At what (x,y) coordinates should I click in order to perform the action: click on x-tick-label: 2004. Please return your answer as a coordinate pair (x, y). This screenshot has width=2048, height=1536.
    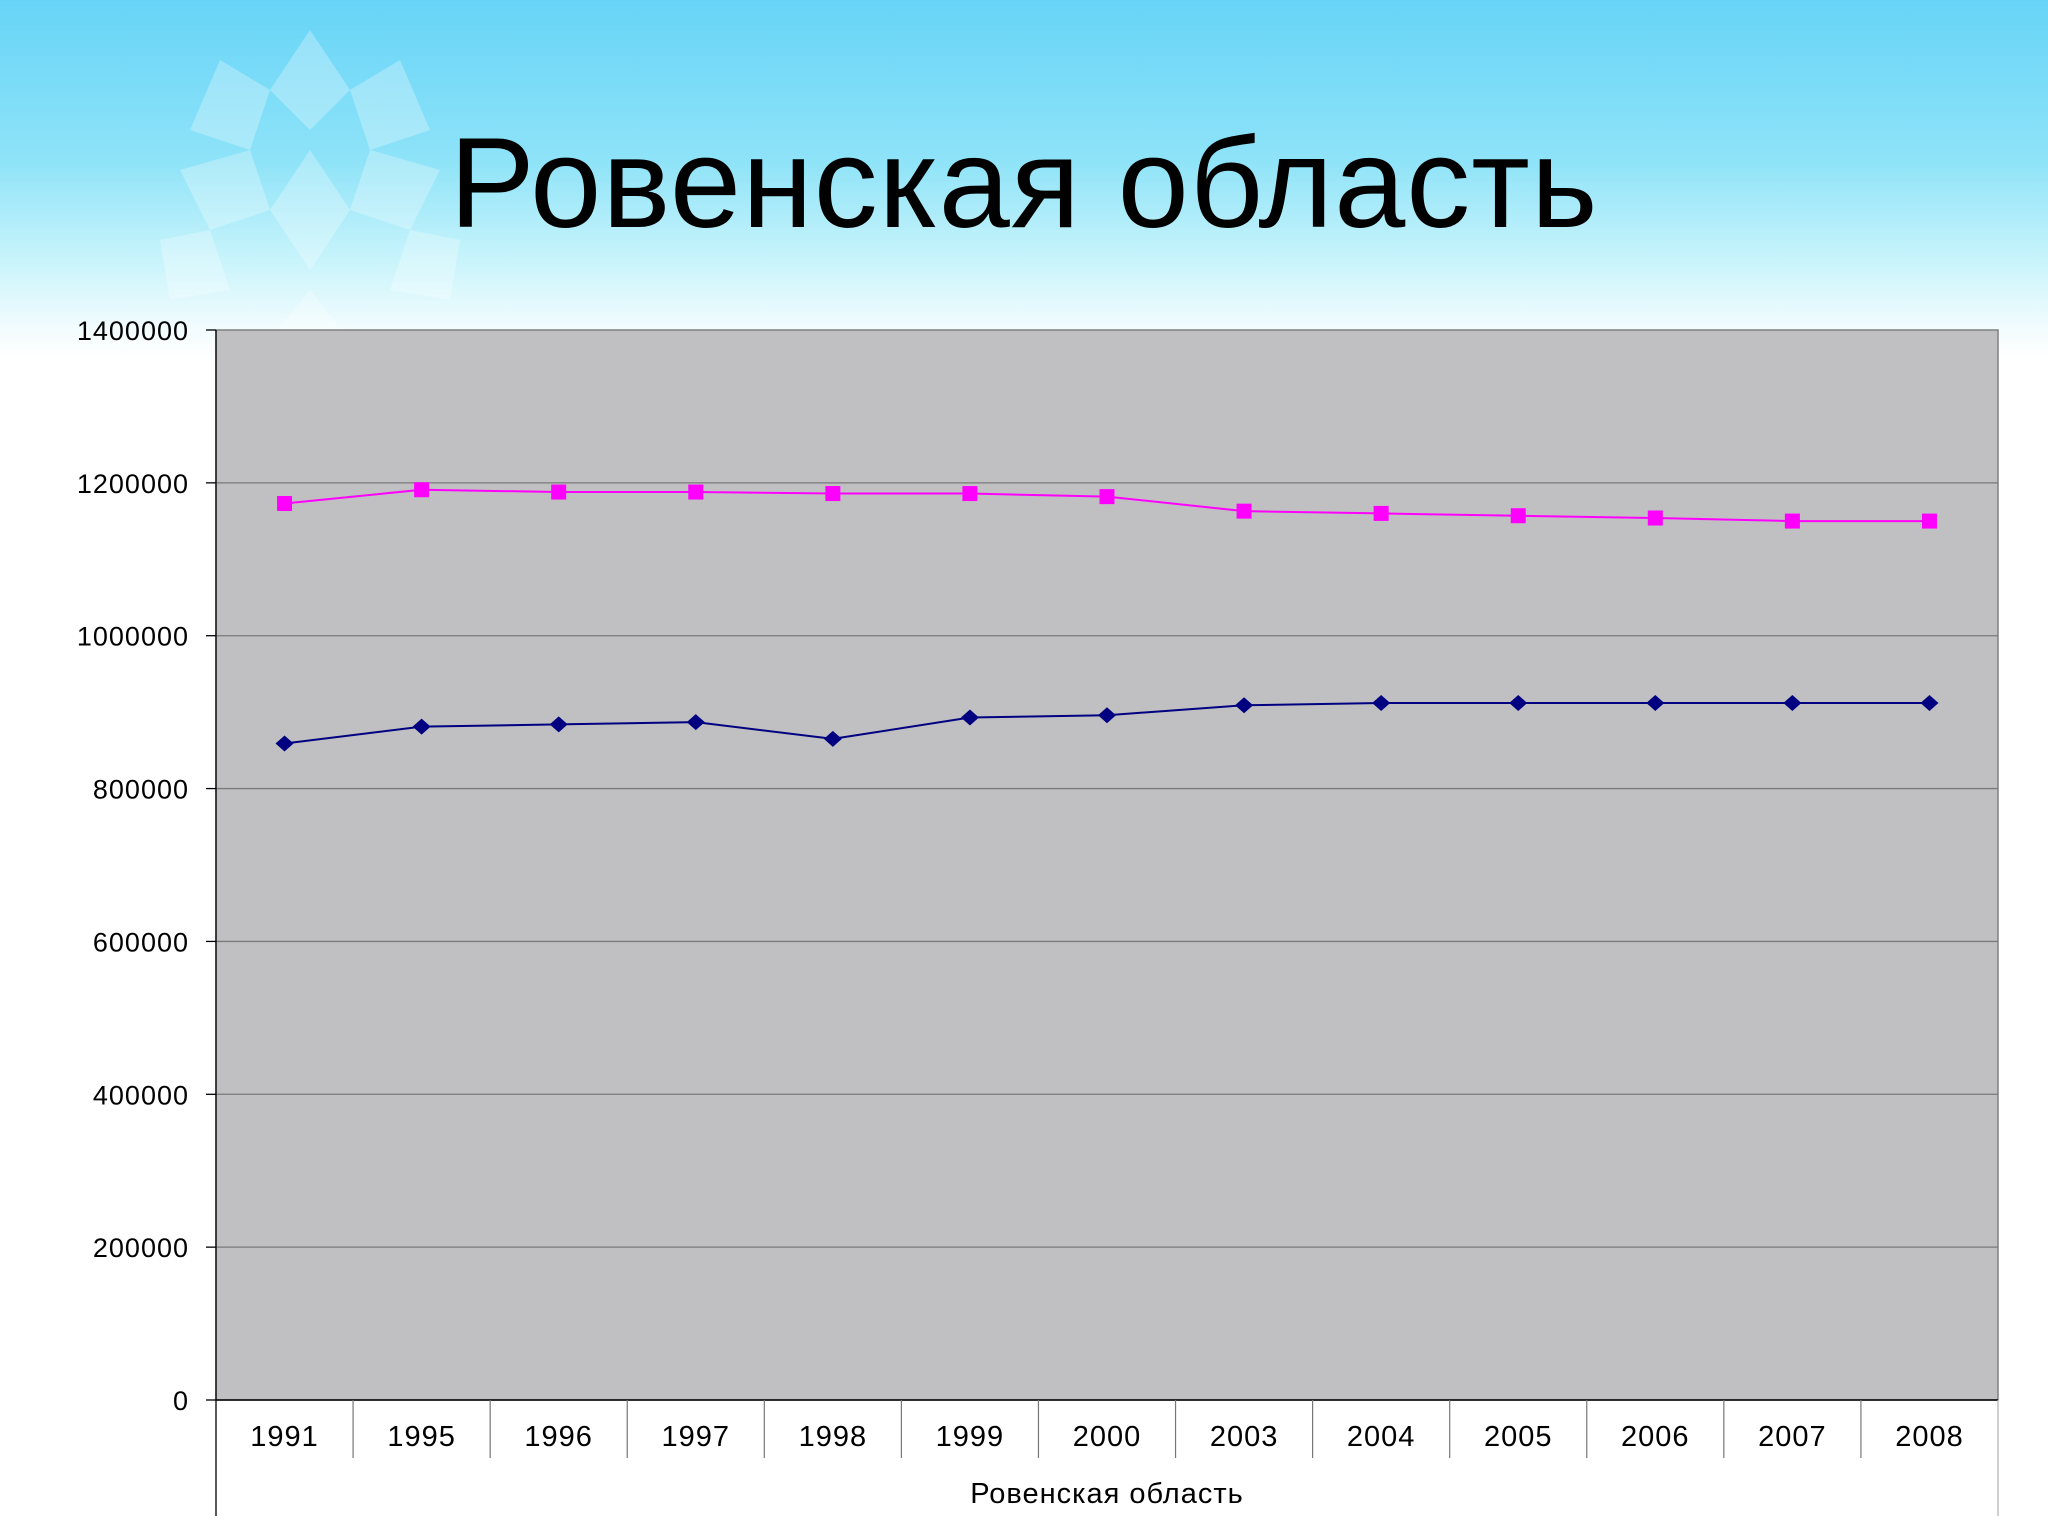
    Looking at the image, I should click on (1381, 1437).